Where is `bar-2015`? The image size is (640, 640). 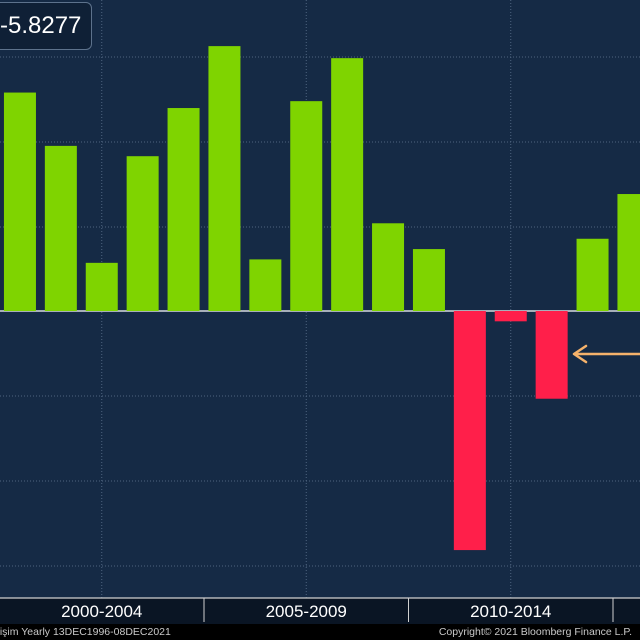
bar-2015 is located at coordinates (628, 252).